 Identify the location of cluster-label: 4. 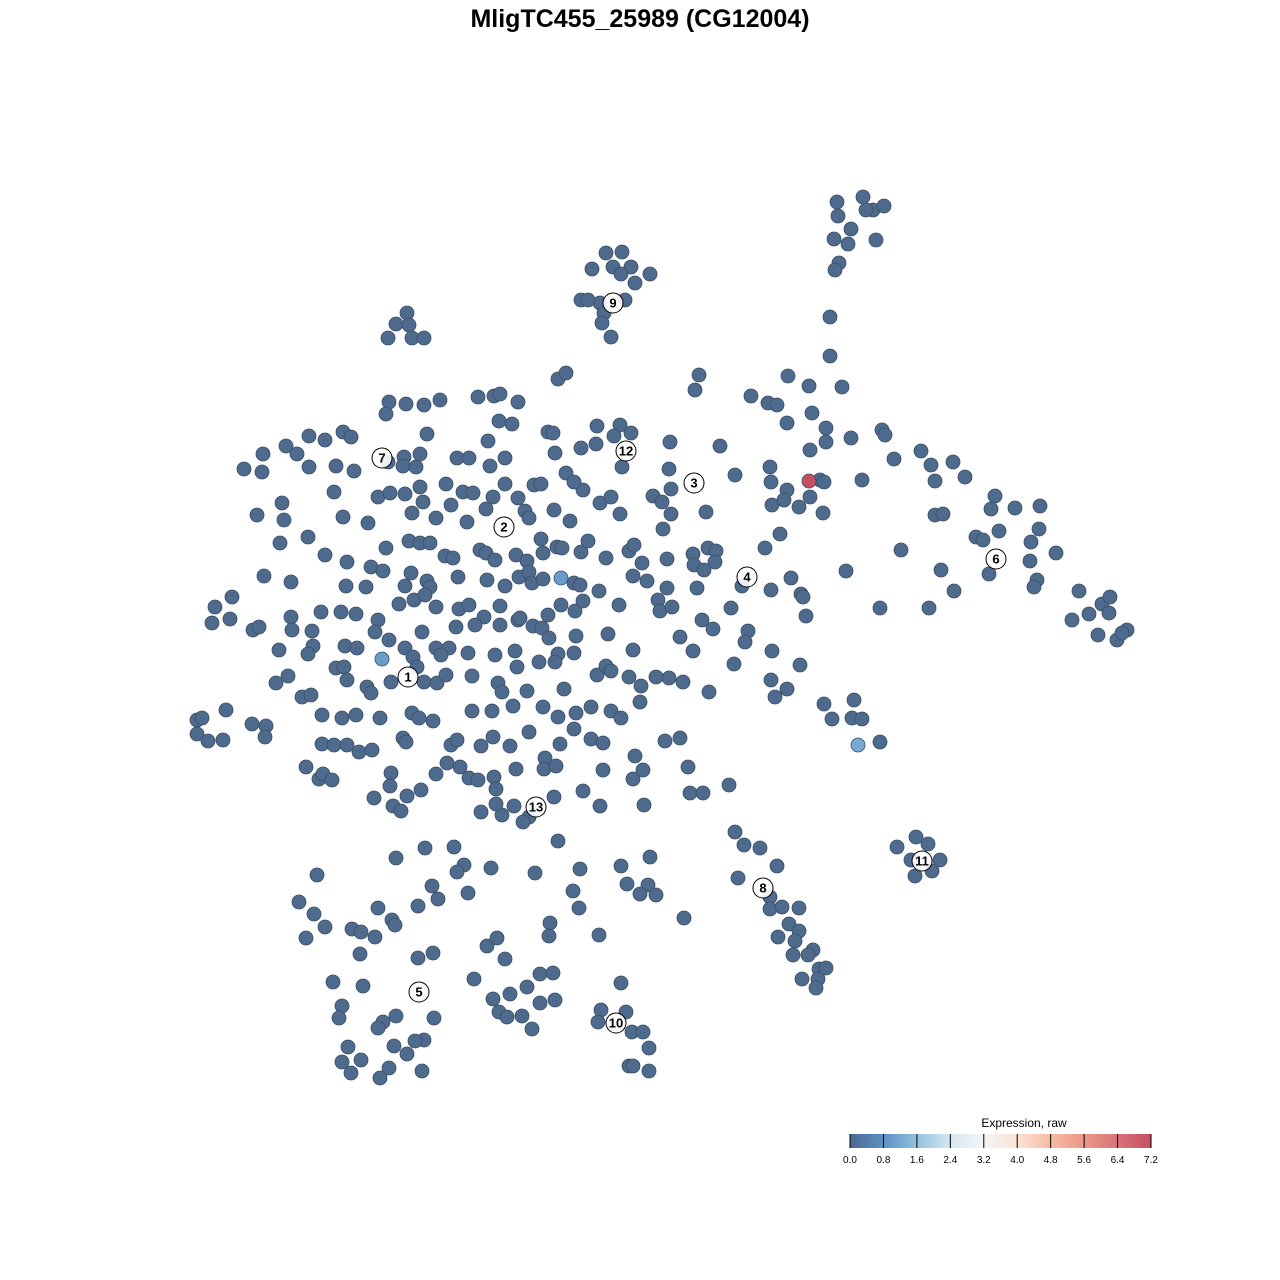
(747, 577).